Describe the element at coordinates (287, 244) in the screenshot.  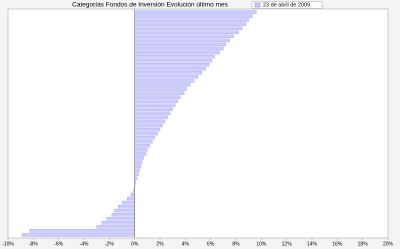
I see `x-tick-label: 12%` at that location.